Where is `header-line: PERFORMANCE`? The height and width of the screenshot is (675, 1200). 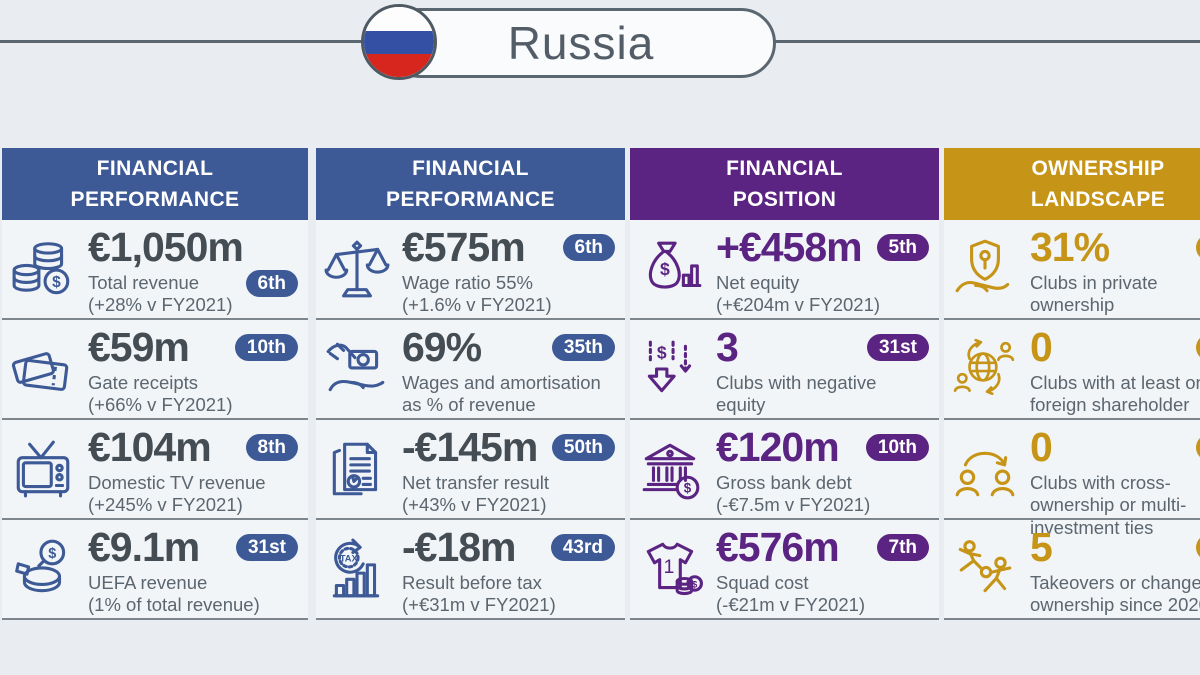
header-line: PERFORMANCE is located at coordinates (155, 199).